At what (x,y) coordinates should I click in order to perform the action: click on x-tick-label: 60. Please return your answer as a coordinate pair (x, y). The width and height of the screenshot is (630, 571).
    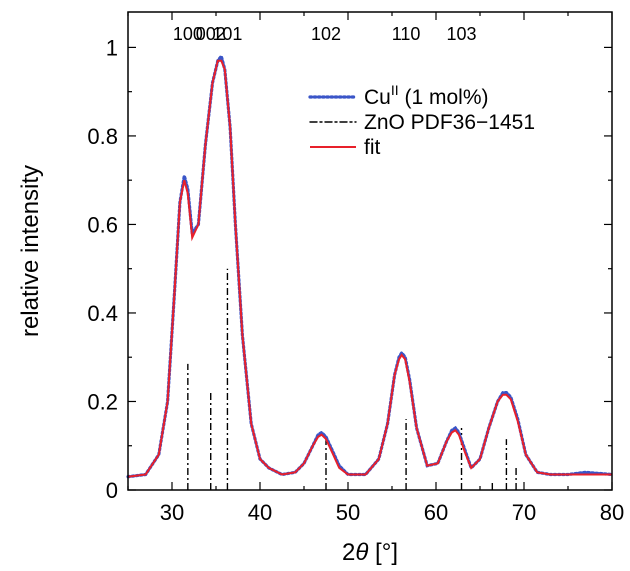
    Looking at the image, I should click on (436, 512).